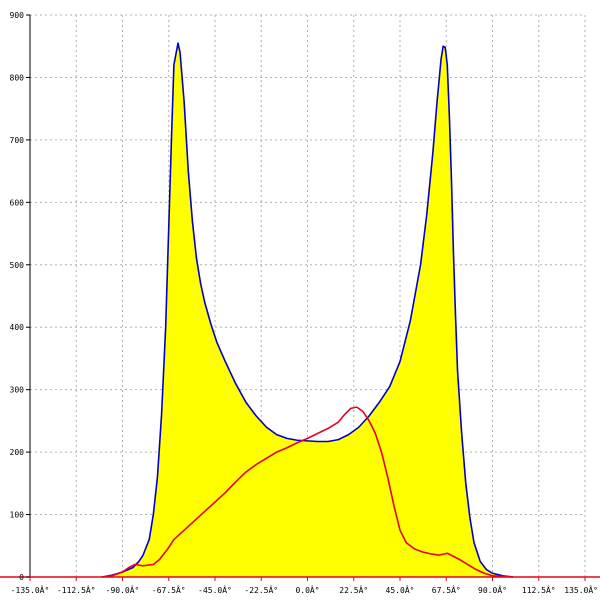 This screenshot has width=600, height=600. I want to click on y-tick-label: 100, so click(17, 515).